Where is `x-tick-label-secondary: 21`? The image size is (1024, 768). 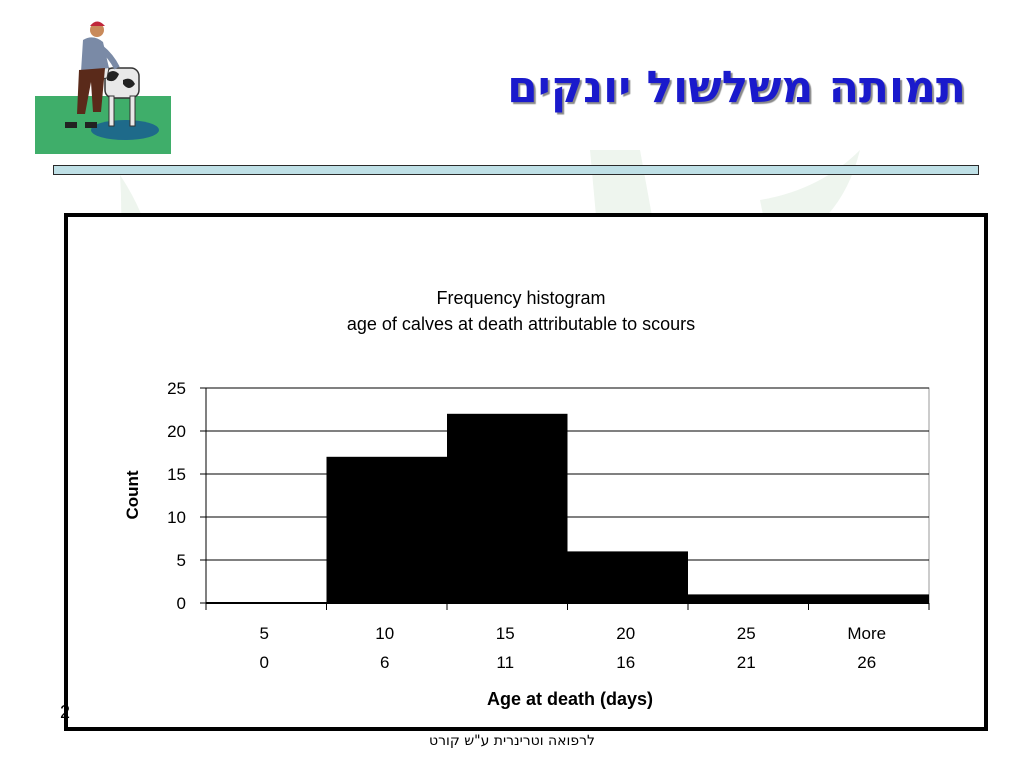
x-tick-label-secondary: 21 is located at coordinates (746, 662).